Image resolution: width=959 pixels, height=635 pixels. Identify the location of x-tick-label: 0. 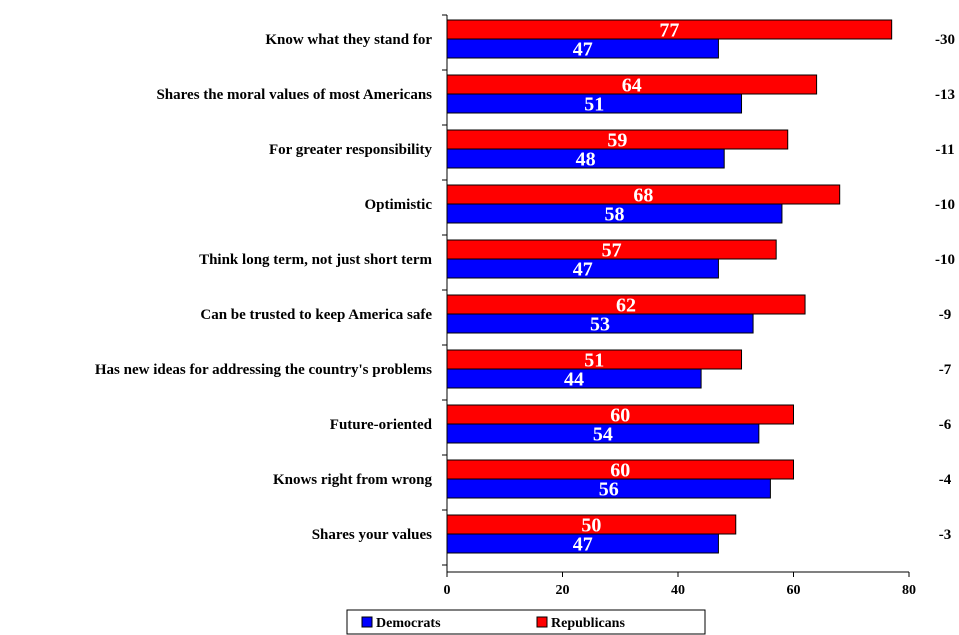
(447, 590).